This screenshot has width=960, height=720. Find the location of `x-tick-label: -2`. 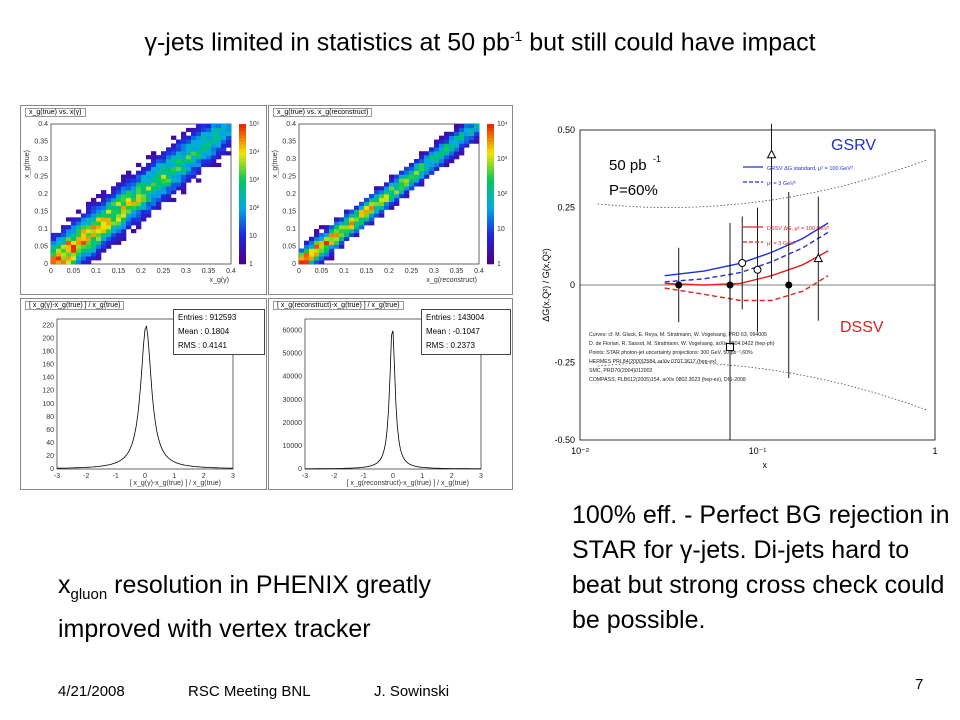

x-tick-label: -2 is located at coordinates (86, 476).